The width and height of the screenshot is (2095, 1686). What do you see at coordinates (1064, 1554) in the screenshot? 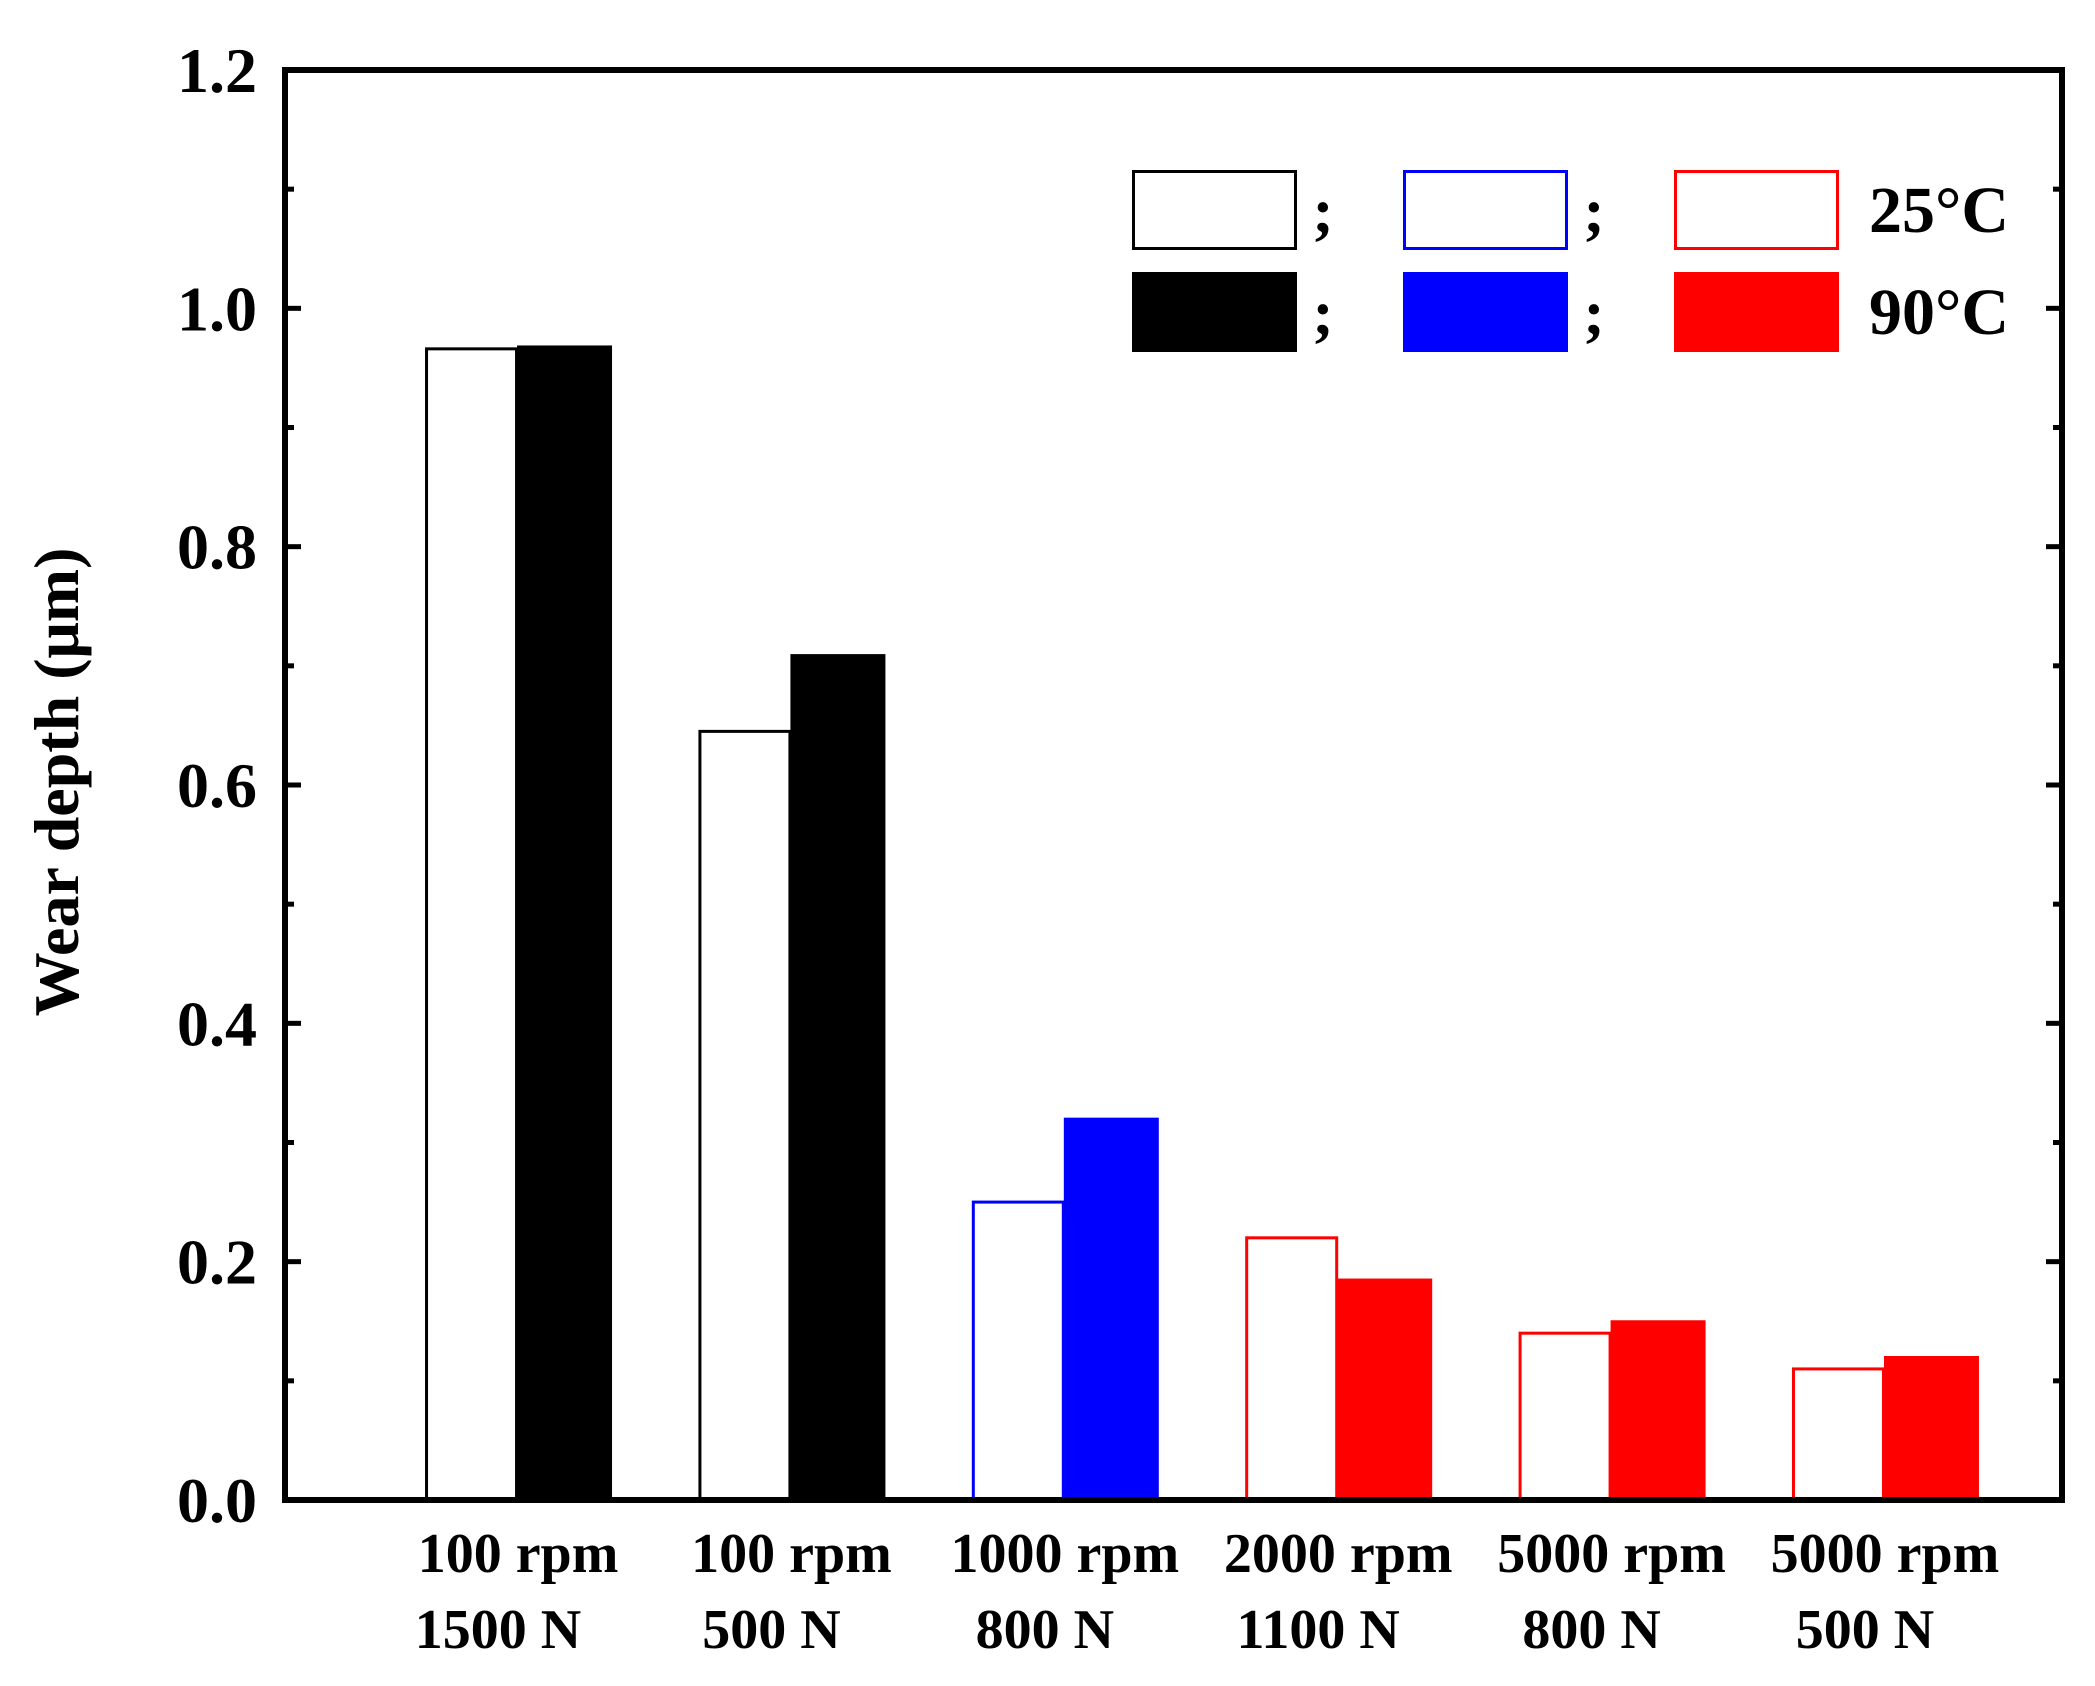
I see `x-tick-label-line1: 1000 rpm` at bounding box center [1064, 1554].